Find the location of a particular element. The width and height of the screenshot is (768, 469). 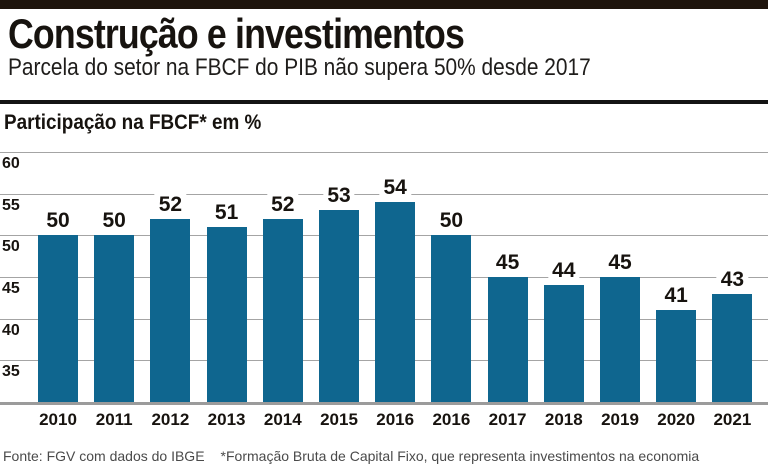

y-tick-label: 55 is located at coordinates (11, 205).